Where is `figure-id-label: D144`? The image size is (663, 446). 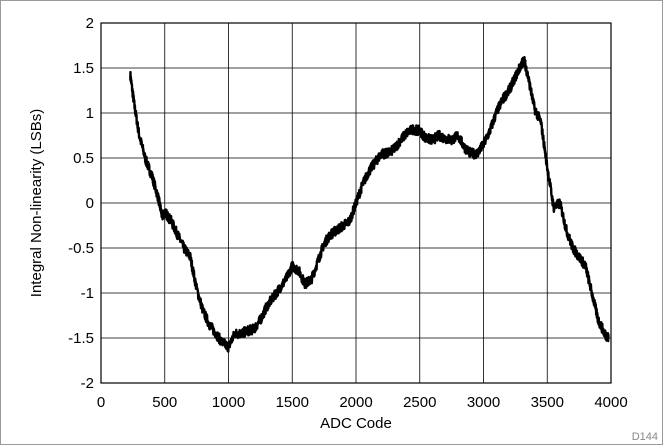 figure-id-label: D144 is located at coordinates (645, 437).